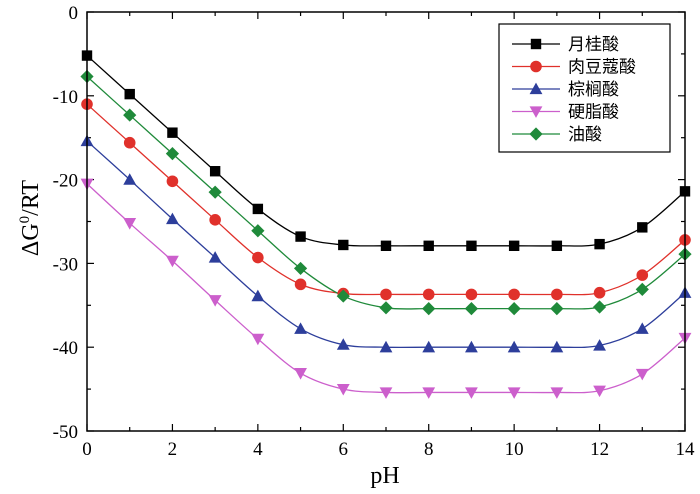  Describe the element at coordinates (65, 97) in the screenshot. I see `y-tick-label: -10` at that location.